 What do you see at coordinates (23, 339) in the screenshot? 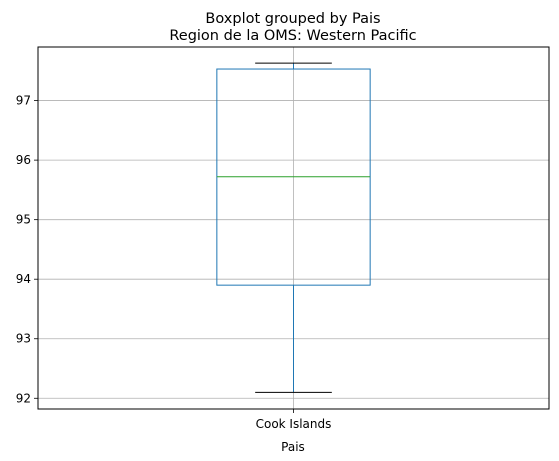
I see `y-tick-label: 93` at bounding box center [23, 339].